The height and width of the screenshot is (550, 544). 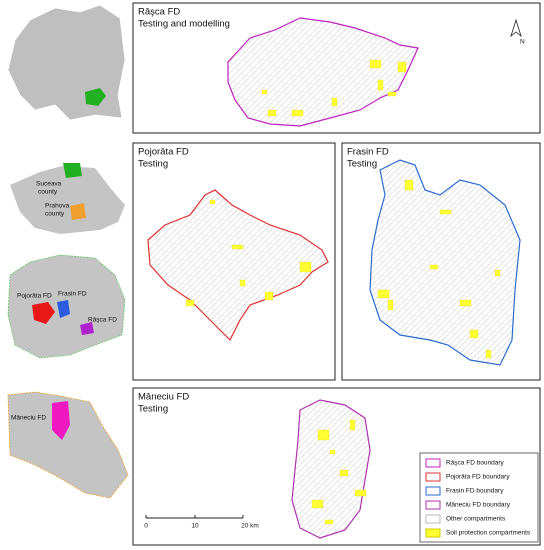 I want to click on scale-label: 20 km, so click(x=250, y=526).